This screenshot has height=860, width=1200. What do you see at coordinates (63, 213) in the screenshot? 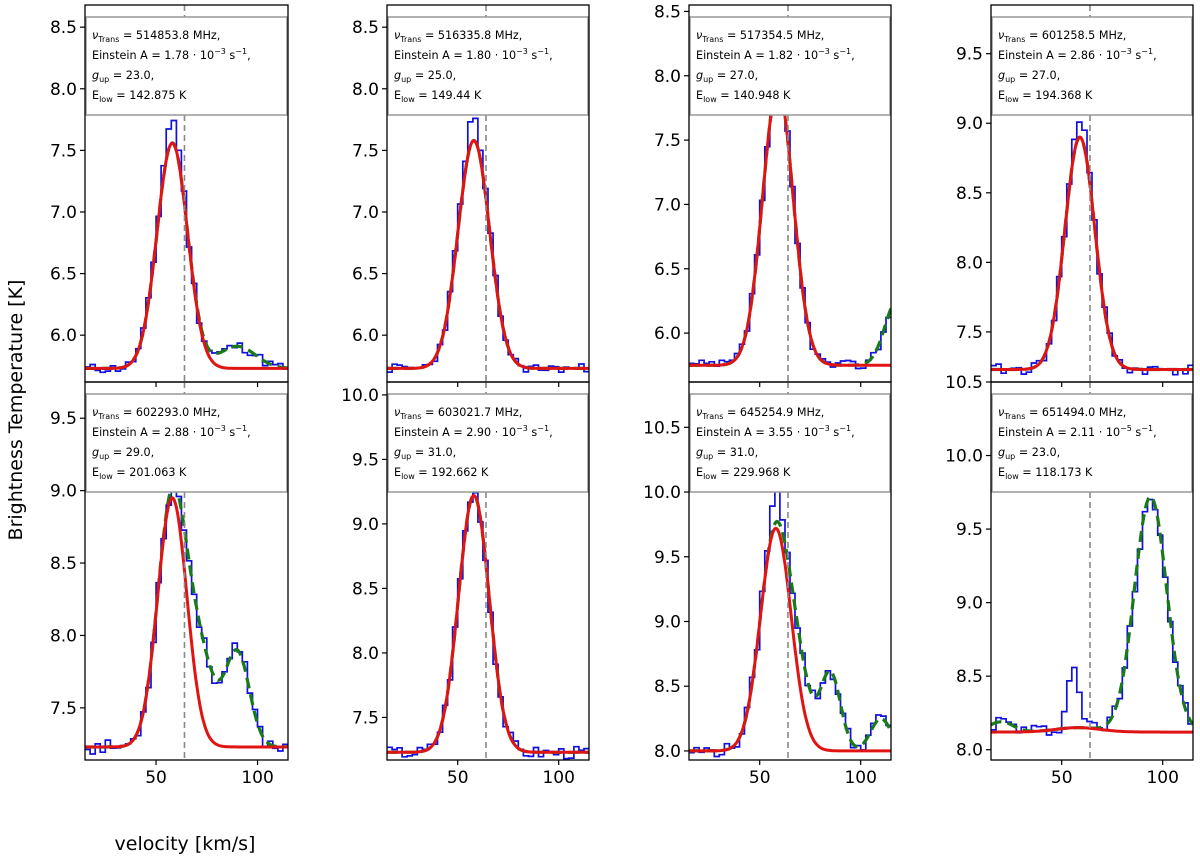
I see `ytick-label-1-7: 7.0` at bounding box center [63, 213].